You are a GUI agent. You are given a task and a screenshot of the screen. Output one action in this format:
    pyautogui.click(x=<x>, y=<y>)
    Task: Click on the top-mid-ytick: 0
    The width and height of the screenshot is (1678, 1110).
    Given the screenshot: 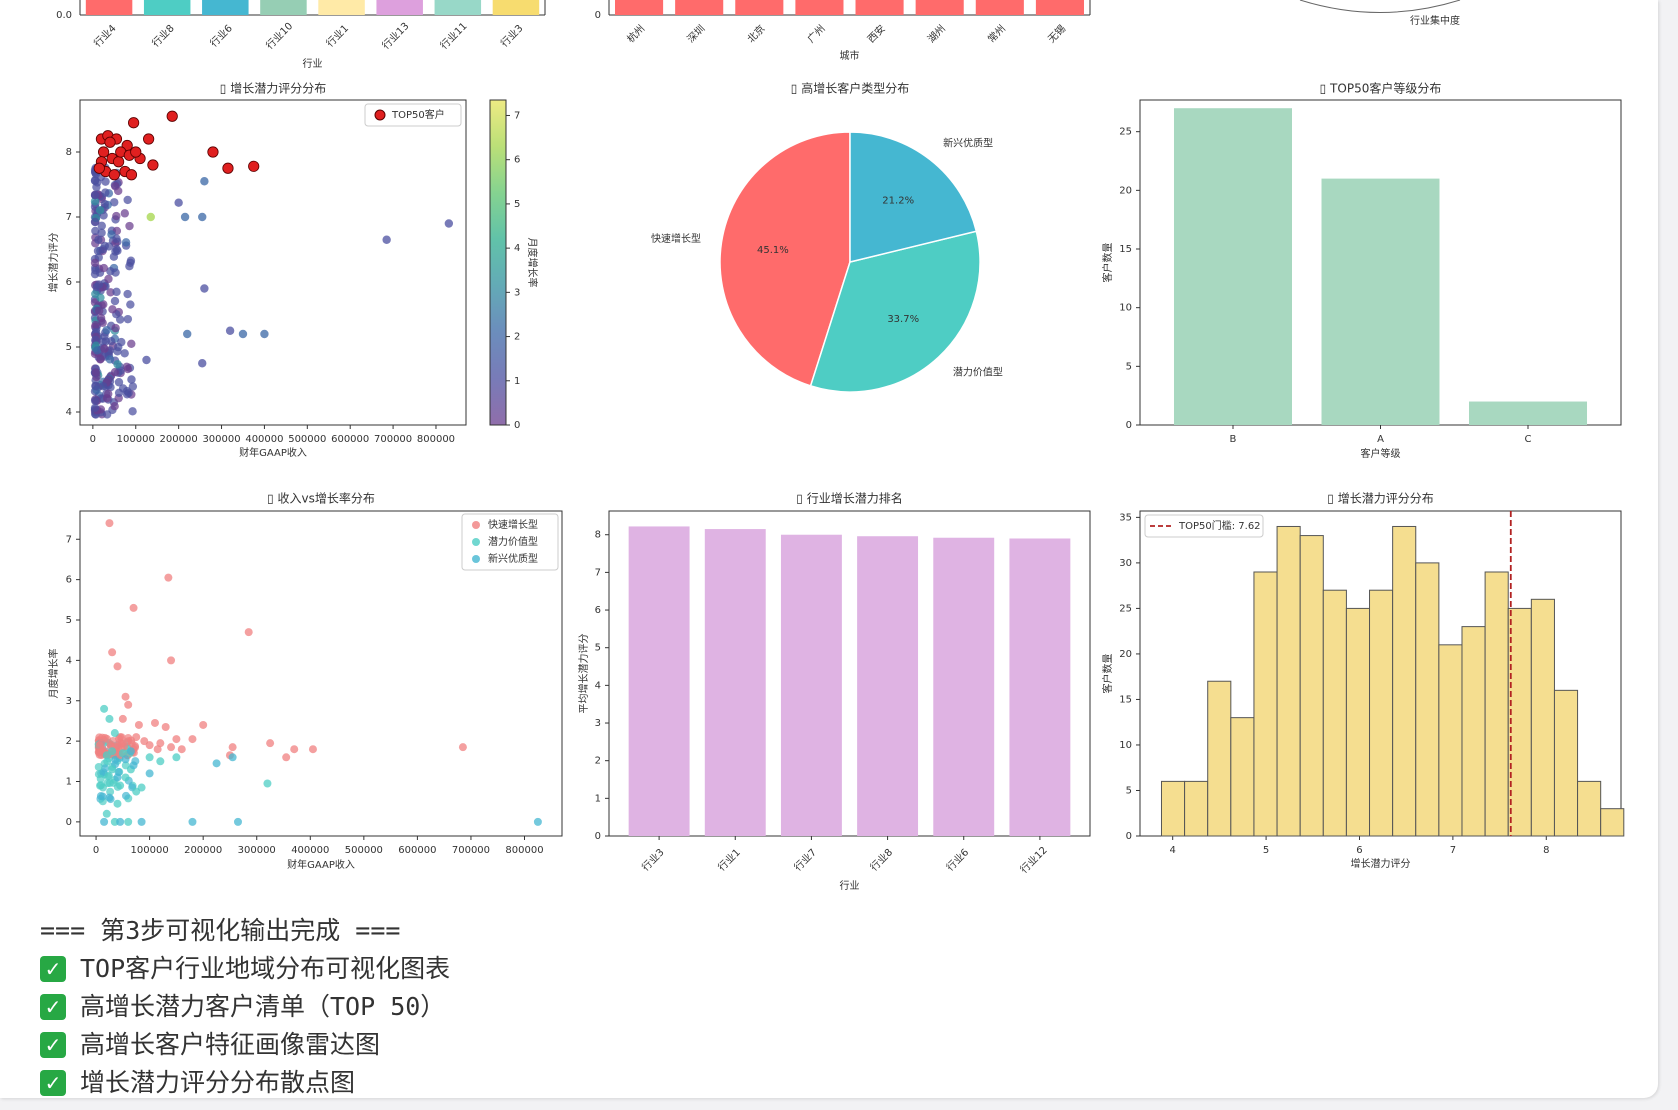 What is the action you would take?
    pyautogui.click(x=598, y=15)
    